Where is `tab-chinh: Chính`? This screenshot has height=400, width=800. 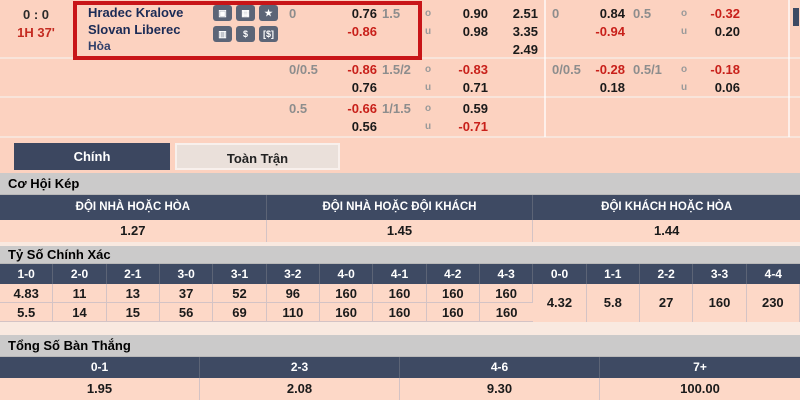 tab-chinh: Chính is located at coordinates (92, 156).